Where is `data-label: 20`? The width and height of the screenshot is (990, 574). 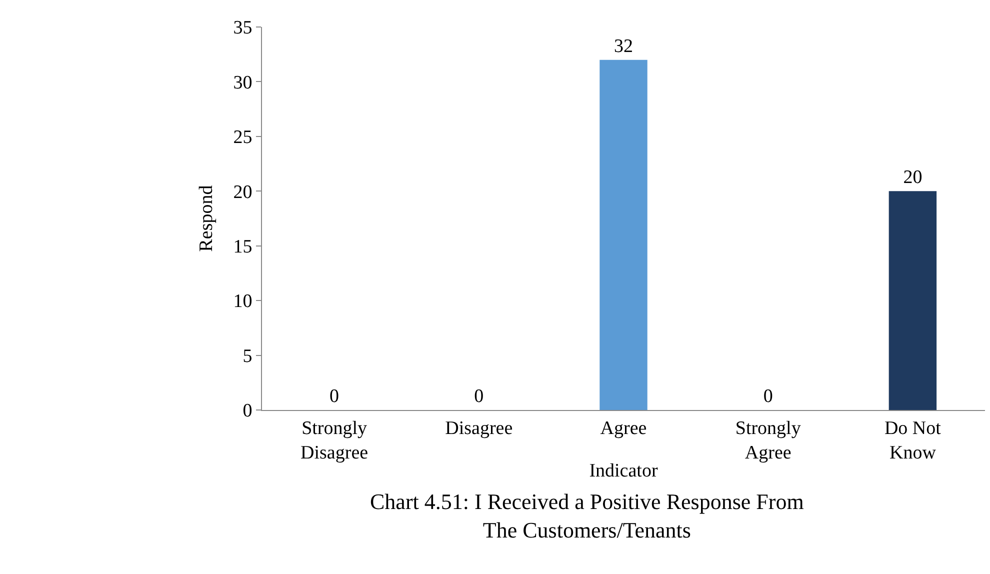
data-label: 20 is located at coordinates (912, 177).